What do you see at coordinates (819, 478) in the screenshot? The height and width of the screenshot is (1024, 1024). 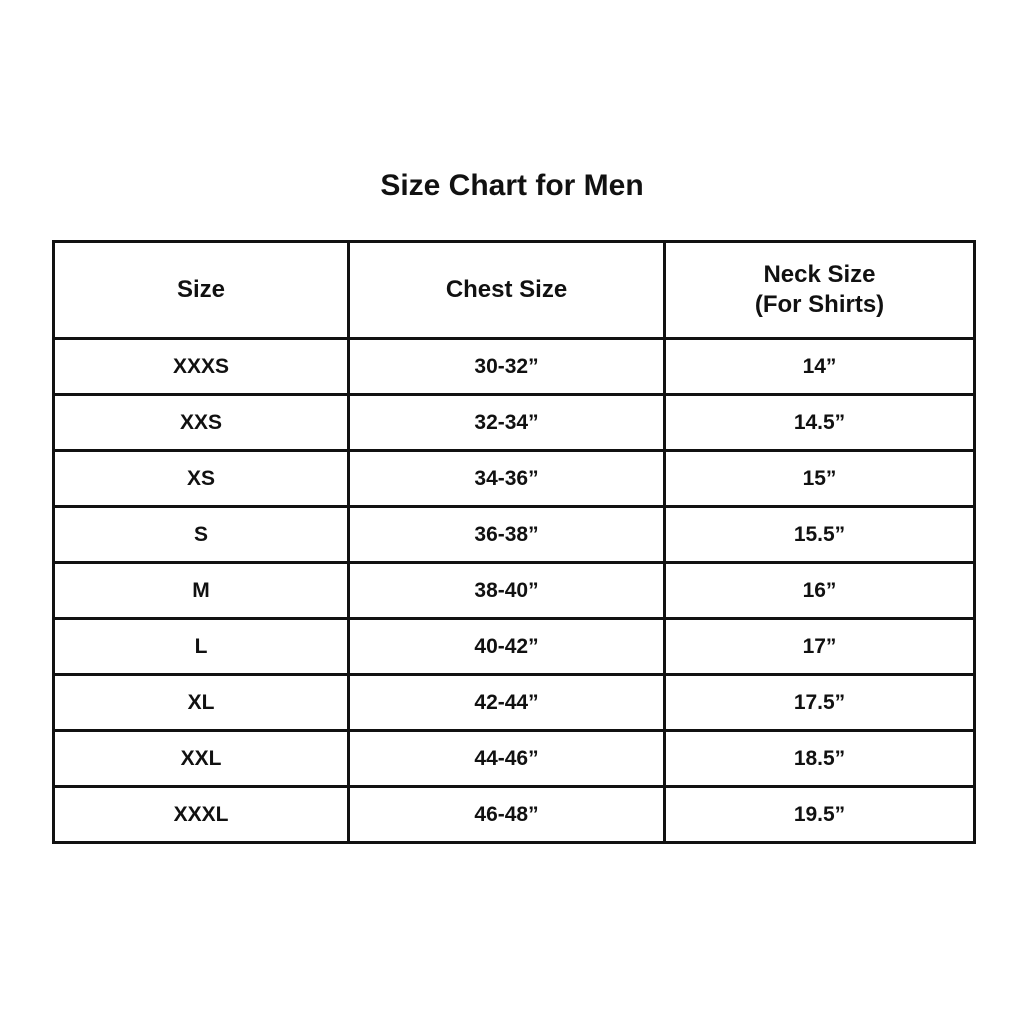 I see `cell-neck-size: 15”` at bounding box center [819, 478].